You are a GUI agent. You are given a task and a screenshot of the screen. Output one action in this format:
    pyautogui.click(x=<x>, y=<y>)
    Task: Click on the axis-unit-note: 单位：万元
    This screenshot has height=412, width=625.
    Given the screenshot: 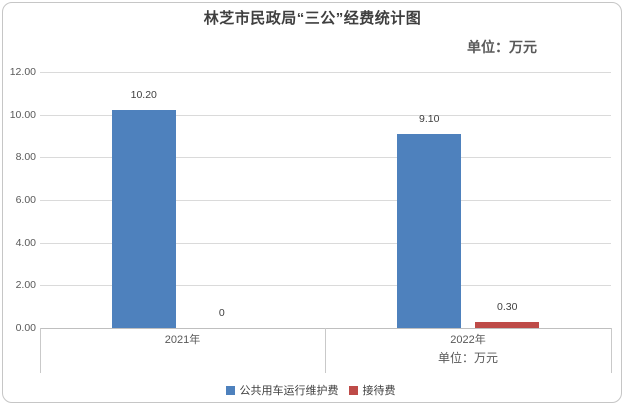 What is the action you would take?
    pyautogui.click(x=467, y=358)
    